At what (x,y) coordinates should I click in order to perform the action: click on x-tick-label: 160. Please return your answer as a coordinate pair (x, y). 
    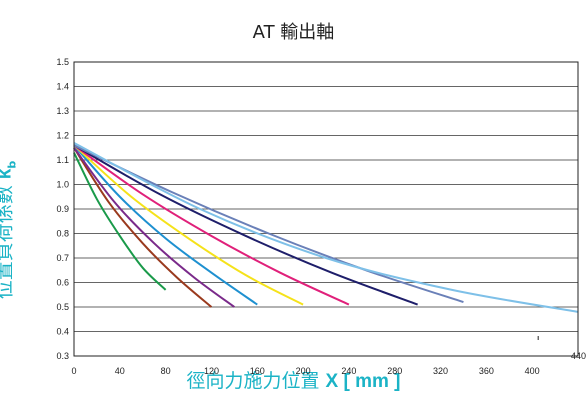
    Looking at the image, I should click on (257, 371).